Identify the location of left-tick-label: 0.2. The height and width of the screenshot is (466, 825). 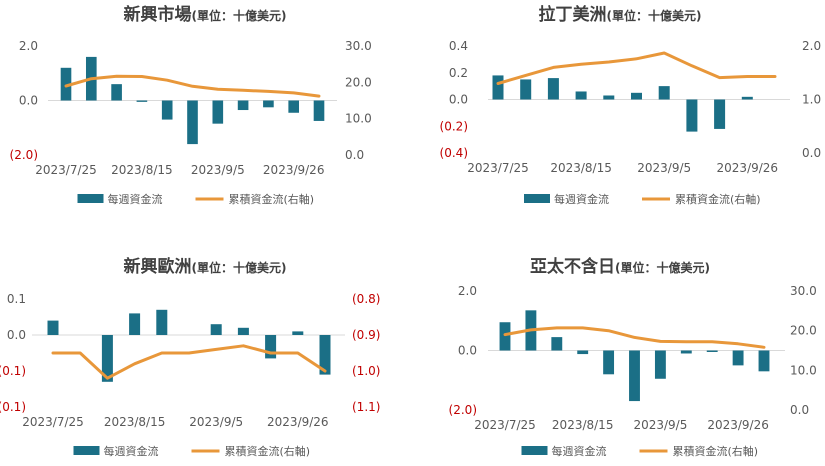
(458, 73).